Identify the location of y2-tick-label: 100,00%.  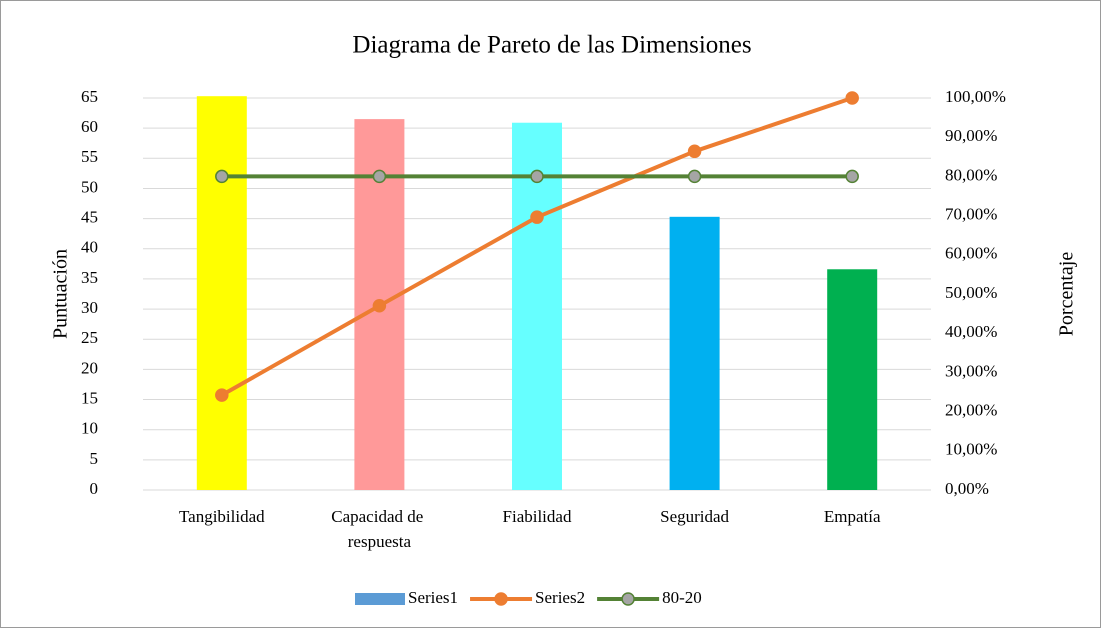
(975, 96).